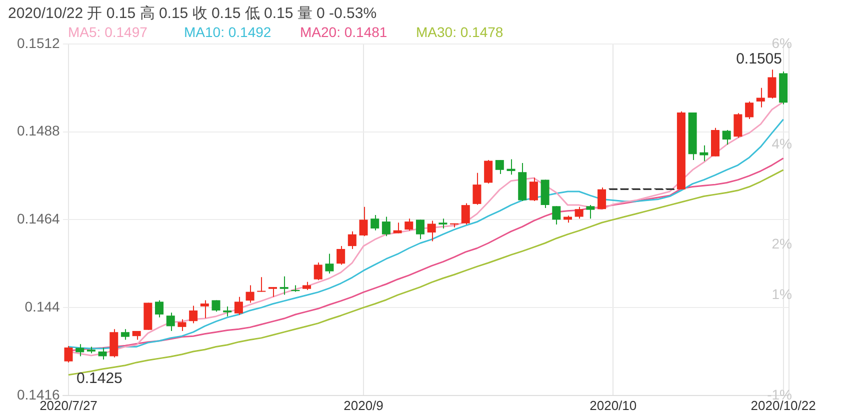 The width and height of the screenshot is (843, 417). What do you see at coordinates (108, 32) in the screenshot?
I see `text: MA5: 0.1497` at bounding box center [108, 32].